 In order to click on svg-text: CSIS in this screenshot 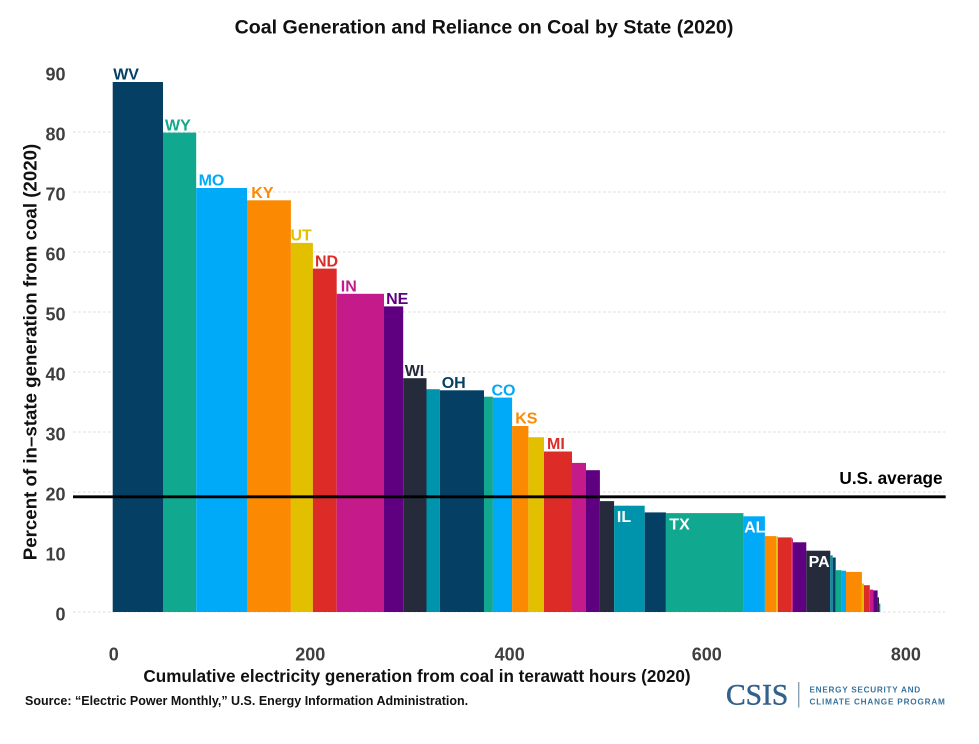, I will do `click(757, 696)`.